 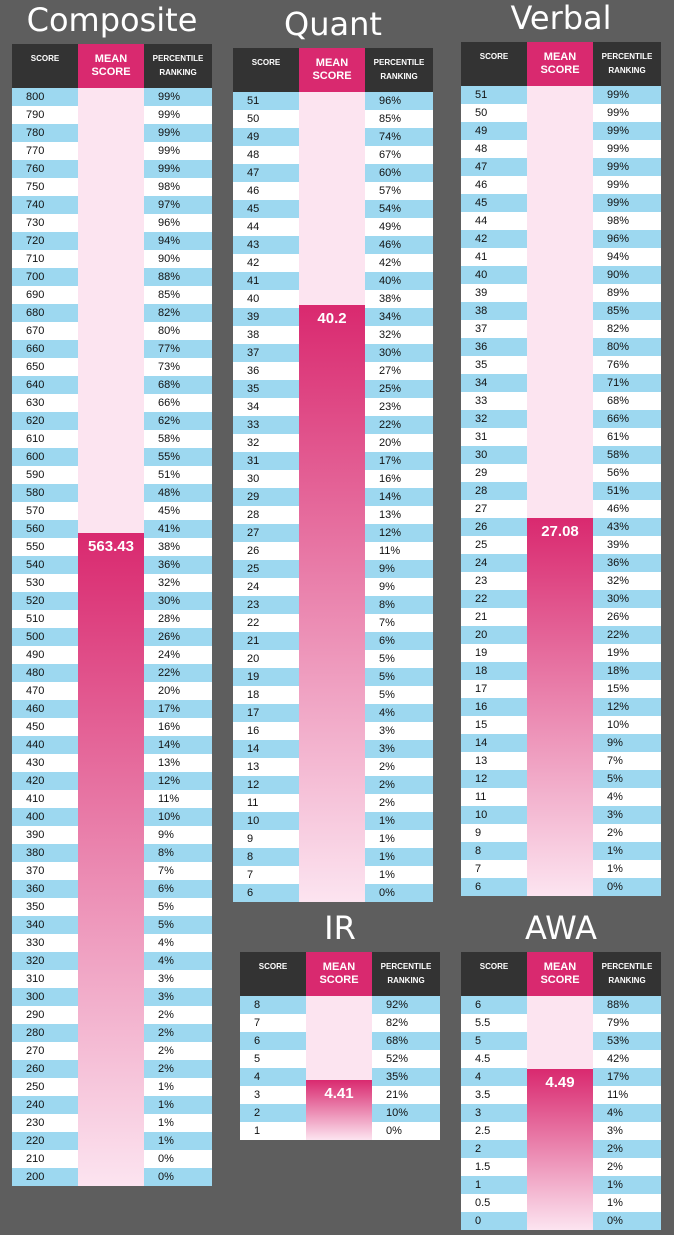 What do you see at coordinates (627, 1077) in the screenshot?
I see `percentile-cell: 17%` at bounding box center [627, 1077].